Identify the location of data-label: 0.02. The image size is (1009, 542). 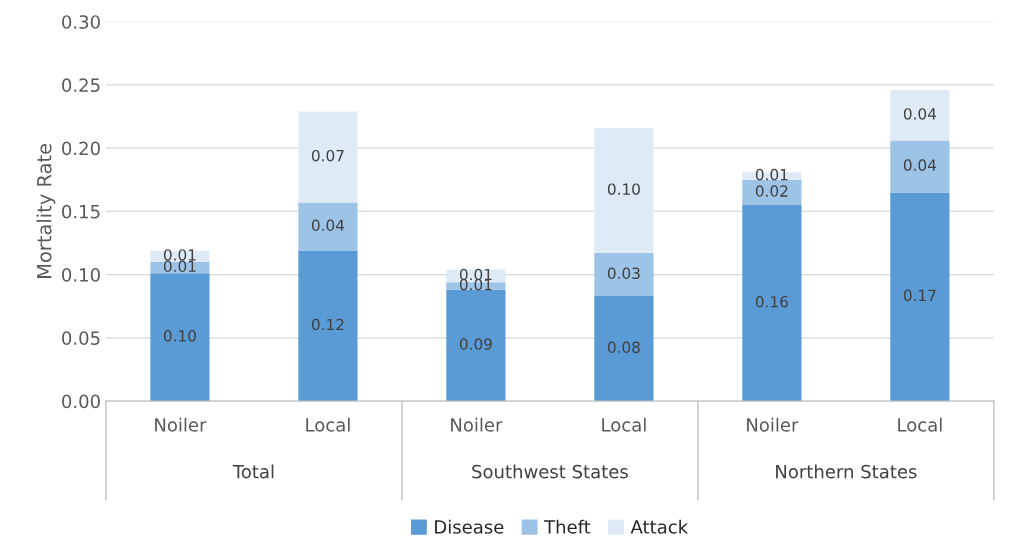
(771, 191).